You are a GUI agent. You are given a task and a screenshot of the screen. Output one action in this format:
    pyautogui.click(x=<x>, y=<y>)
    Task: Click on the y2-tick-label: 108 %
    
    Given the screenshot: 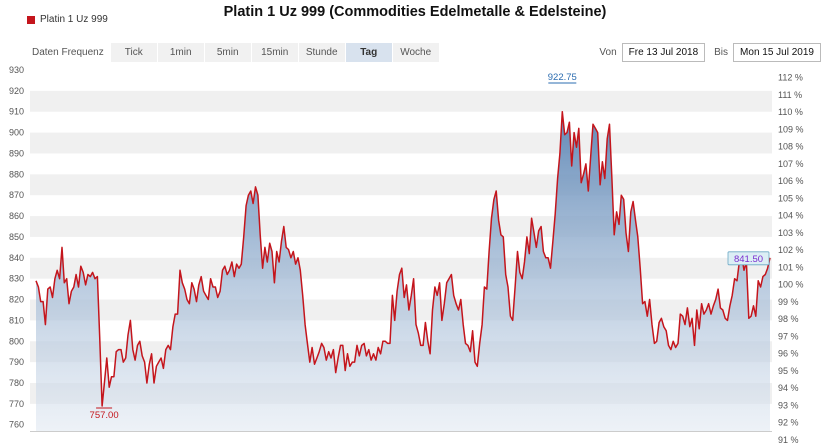 What is the action you would take?
    pyautogui.click(x=791, y=147)
    